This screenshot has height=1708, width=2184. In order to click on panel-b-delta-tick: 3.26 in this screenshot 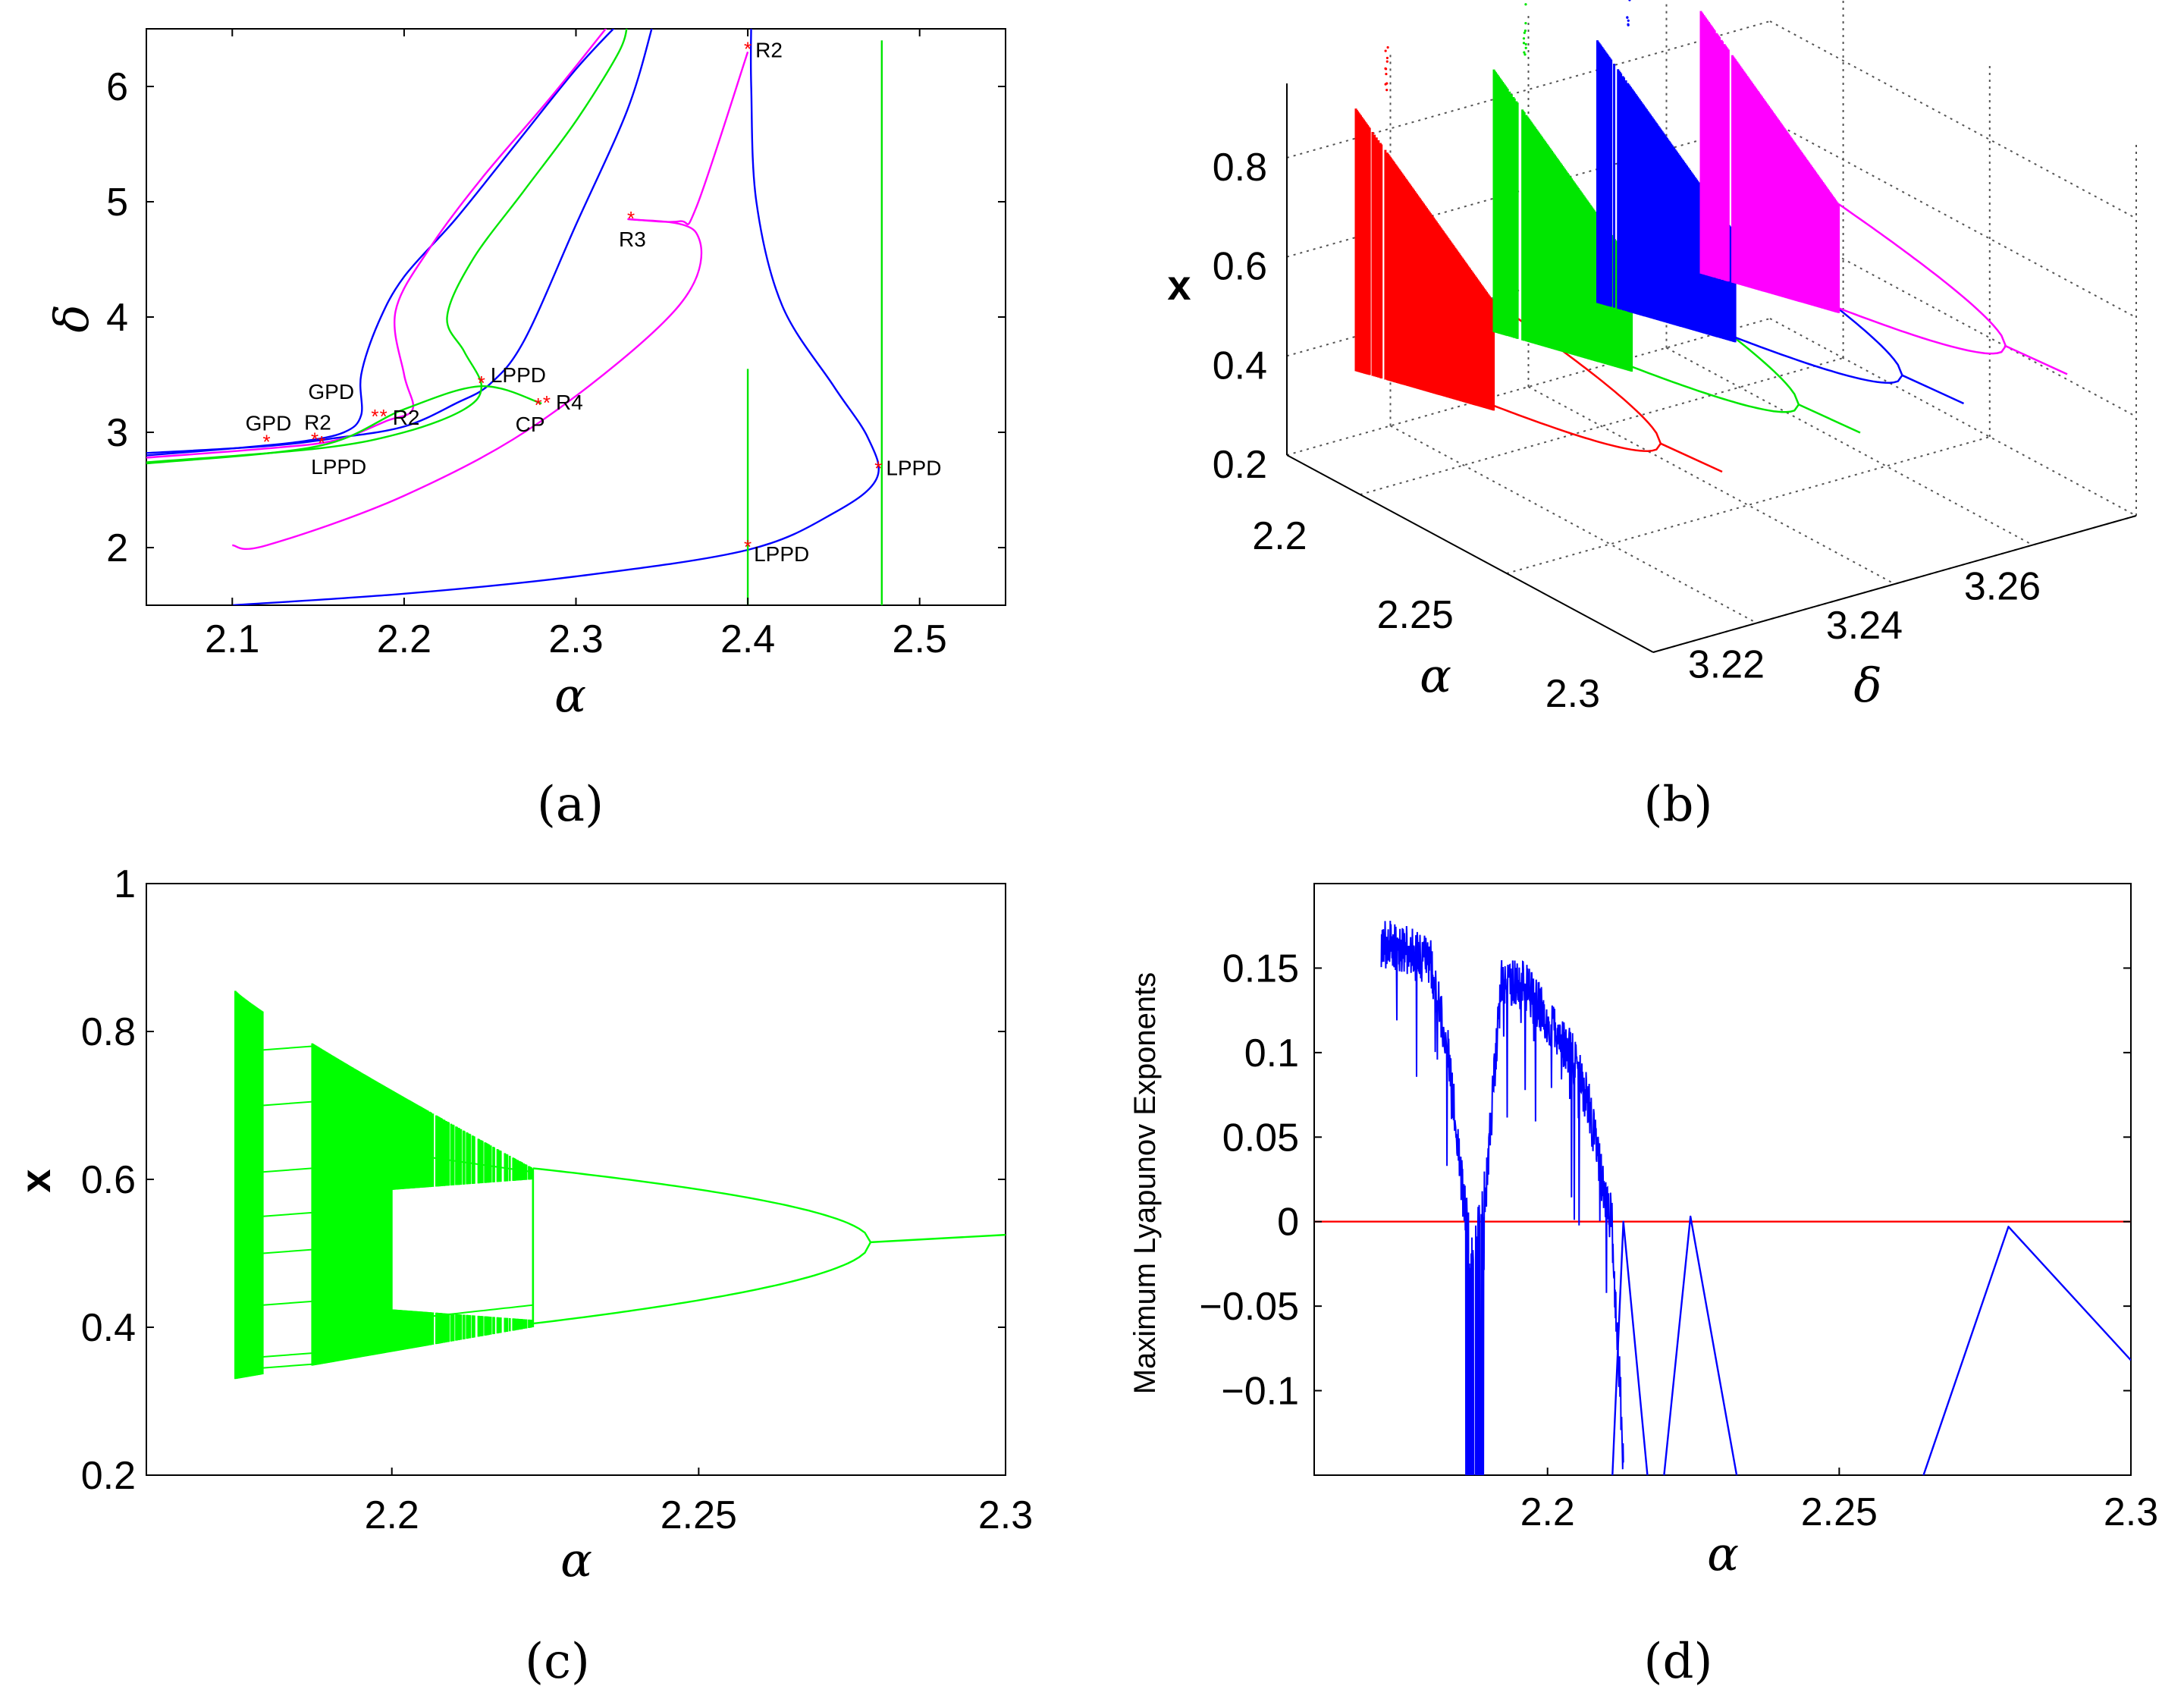, I will do `click(2002, 587)`.